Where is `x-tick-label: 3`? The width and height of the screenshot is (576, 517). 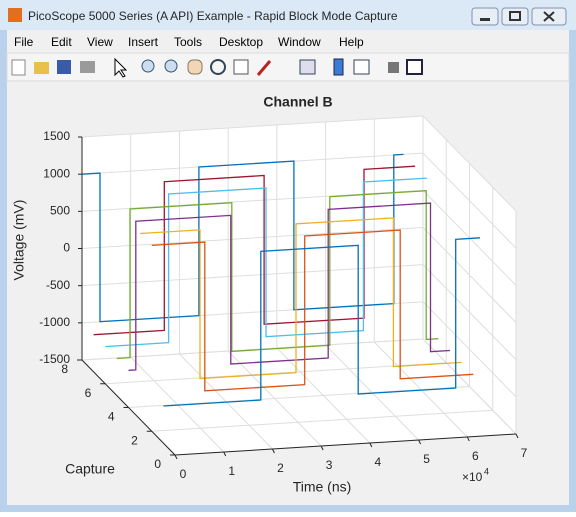
x-tick-label: 3 is located at coordinates (329, 465).